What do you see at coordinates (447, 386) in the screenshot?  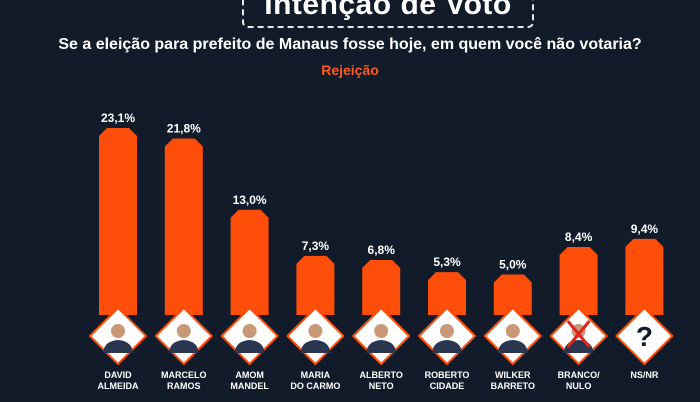 I see `category-label: CIDADE` at bounding box center [447, 386].